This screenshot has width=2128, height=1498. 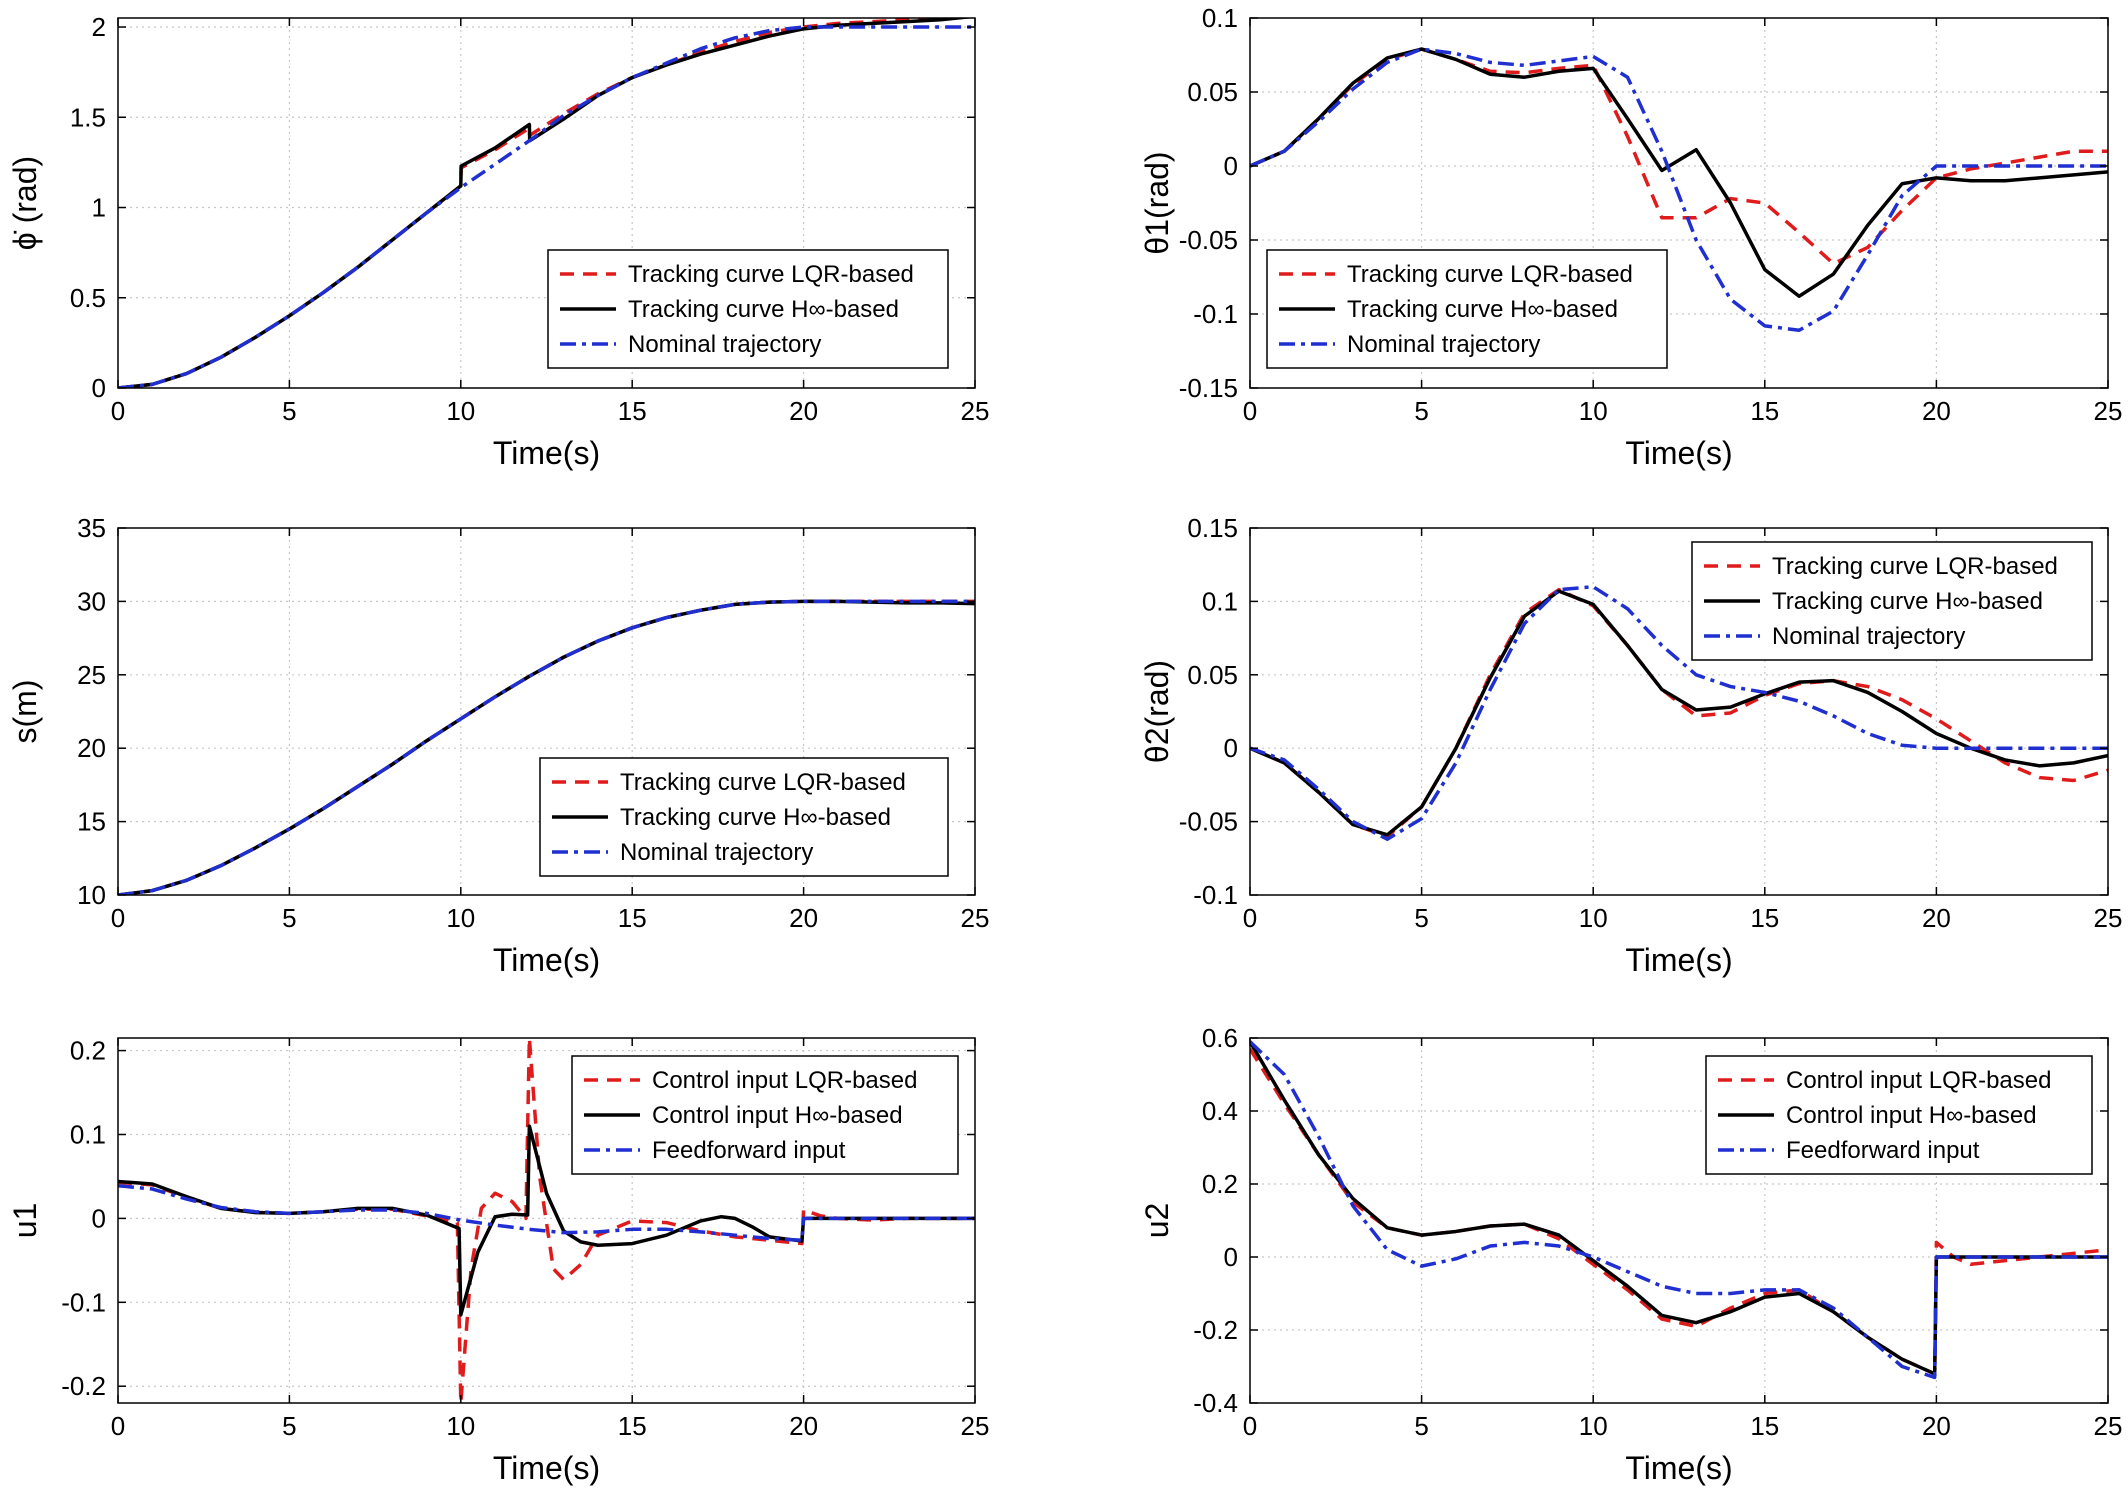 What do you see at coordinates (25, 1221) in the screenshot?
I see `y-axis-label: u1` at bounding box center [25, 1221].